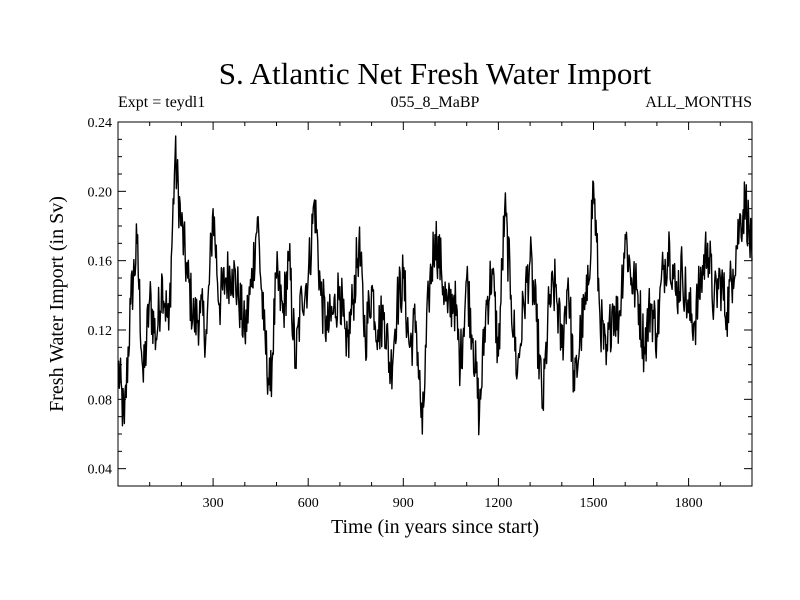  What do you see at coordinates (161, 102) in the screenshot?
I see `subtitle-experiment: Expt = teydl1` at bounding box center [161, 102].